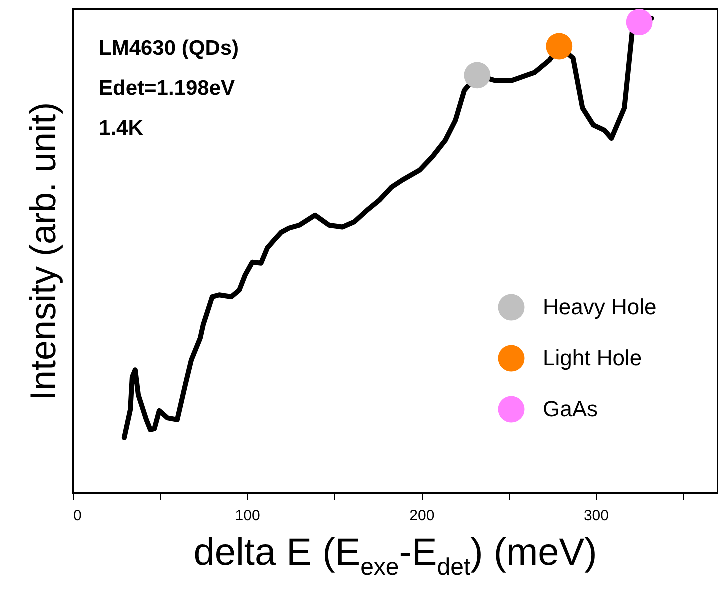 Image resolution: width=718 pixels, height=594 pixels. I want to click on legend-label: Light Hole, so click(592, 358).